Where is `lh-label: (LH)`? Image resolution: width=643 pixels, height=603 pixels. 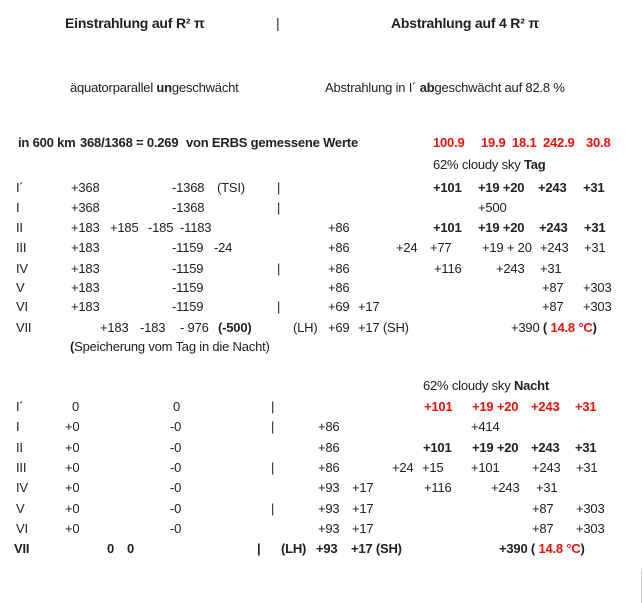 lh-label: (LH) is located at coordinates (305, 327).